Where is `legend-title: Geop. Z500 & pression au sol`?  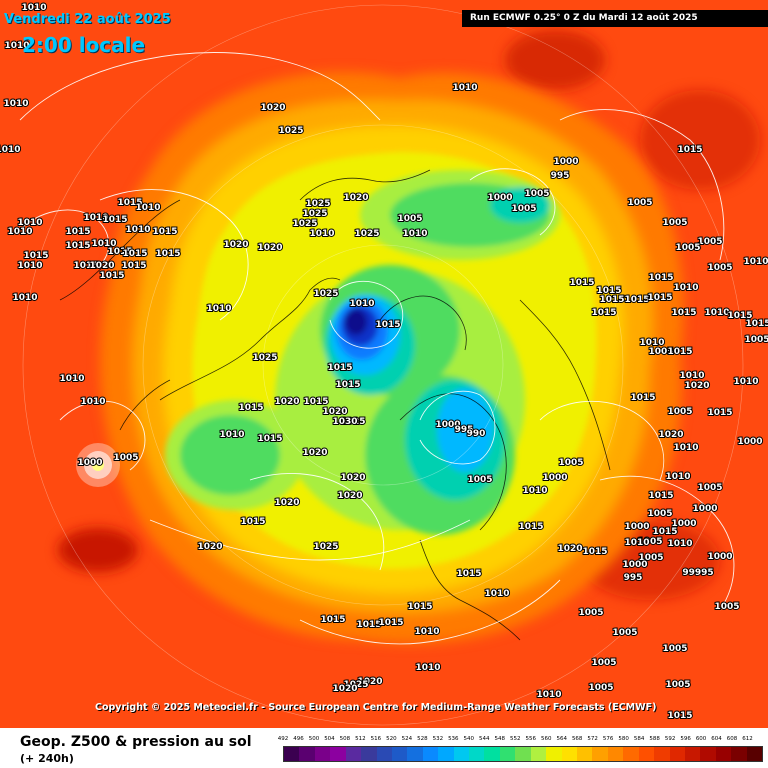 legend-title: Geop. Z500 & pression au sol is located at coordinates (136, 742).